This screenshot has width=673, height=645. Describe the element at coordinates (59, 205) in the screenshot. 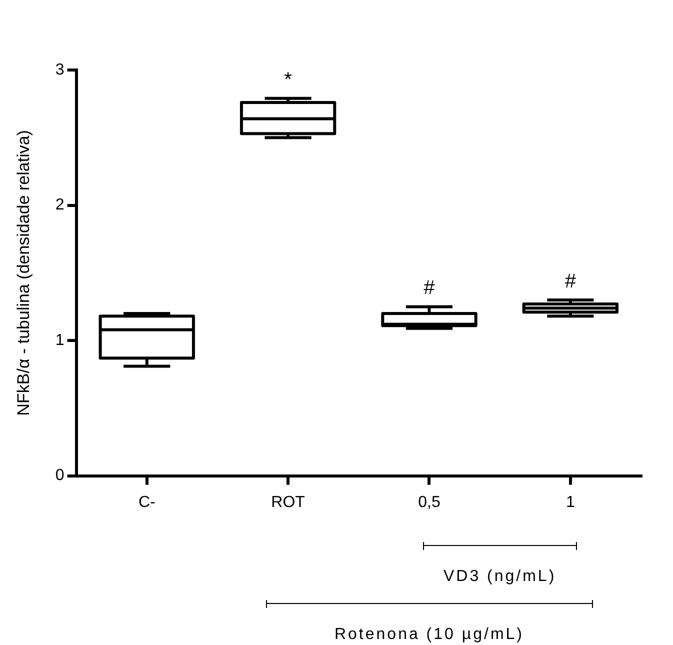

I see `y-tick-label: 2` at that location.